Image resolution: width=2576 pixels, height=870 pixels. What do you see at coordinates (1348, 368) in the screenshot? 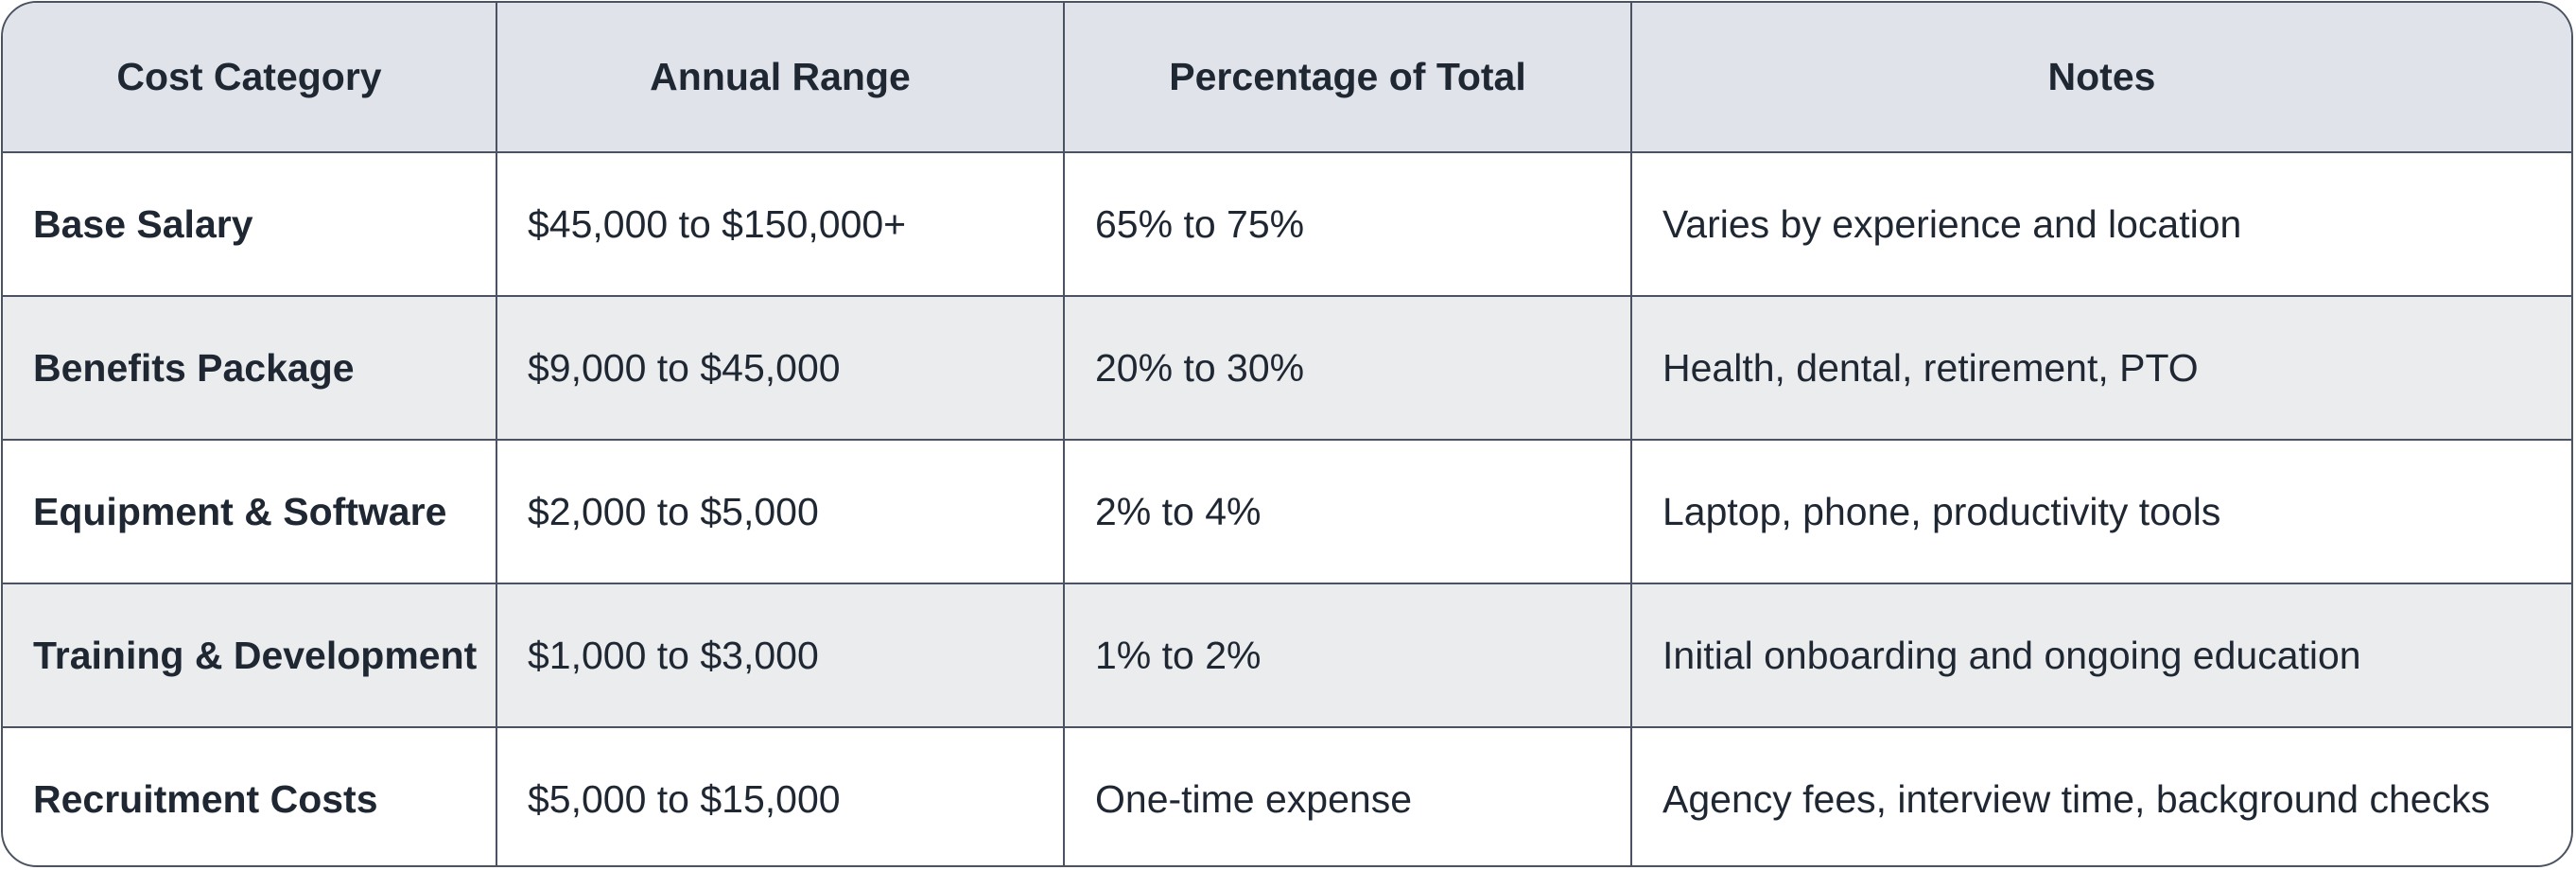
I see `cell-percentage: 20% to 30%` at bounding box center [1348, 368].